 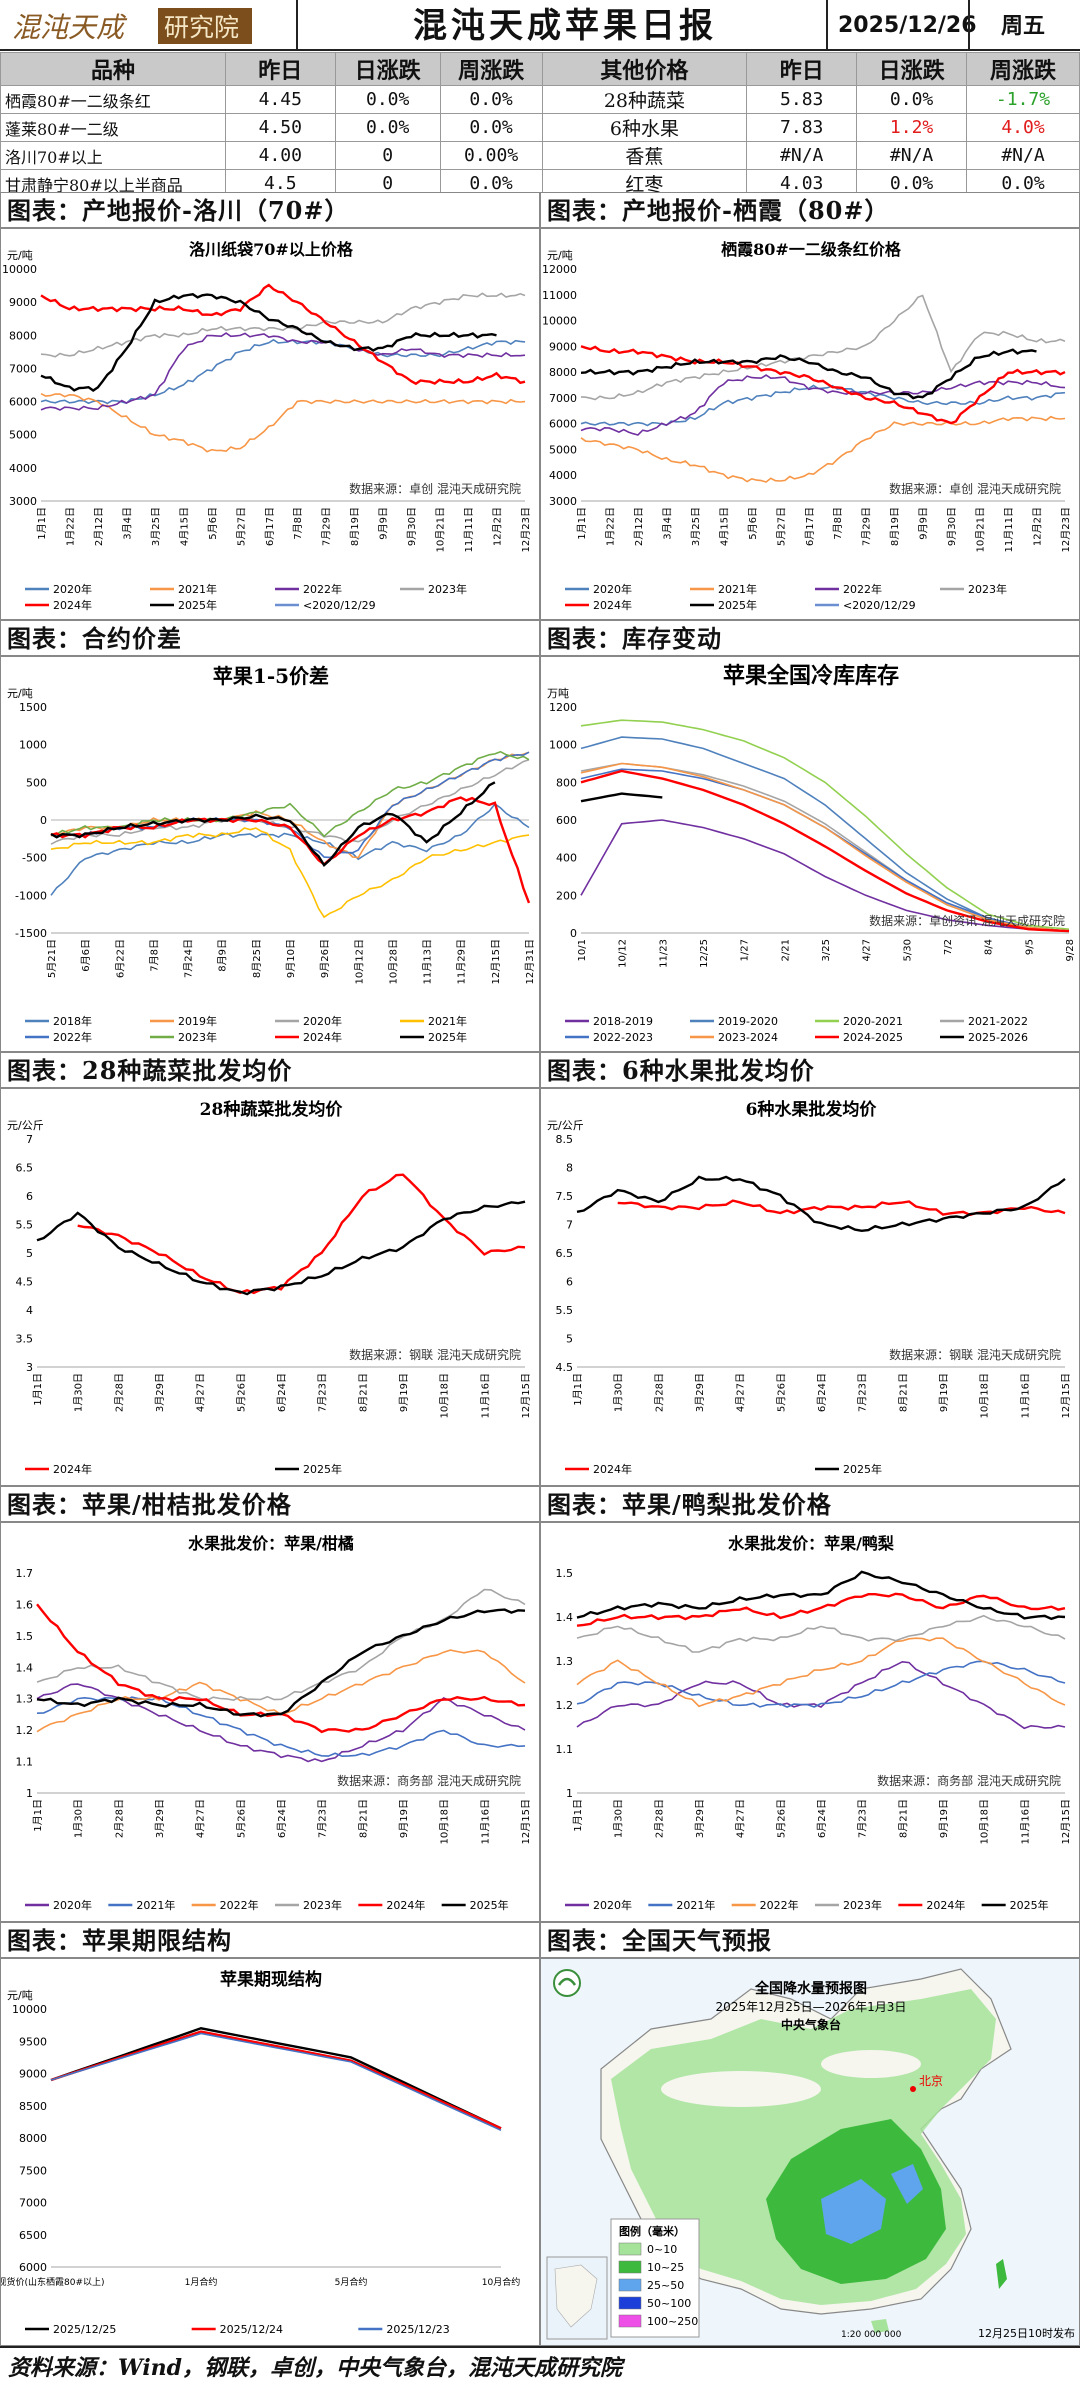 What do you see at coordinates (197, 1021) in the screenshot?
I see `legend-label: 2019年` at bounding box center [197, 1021].